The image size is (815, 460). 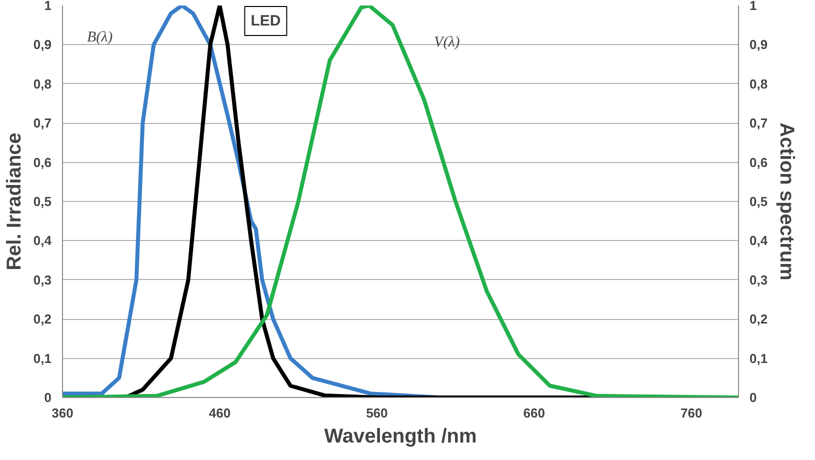 I want to click on y2-tick-label: 0,8, so click(x=759, y=84).